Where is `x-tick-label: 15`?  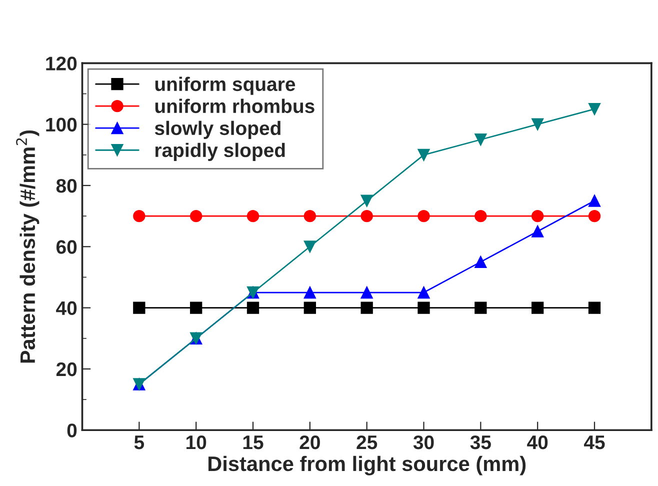
x-tick-label: 15 is located at coordinates (253, 443).